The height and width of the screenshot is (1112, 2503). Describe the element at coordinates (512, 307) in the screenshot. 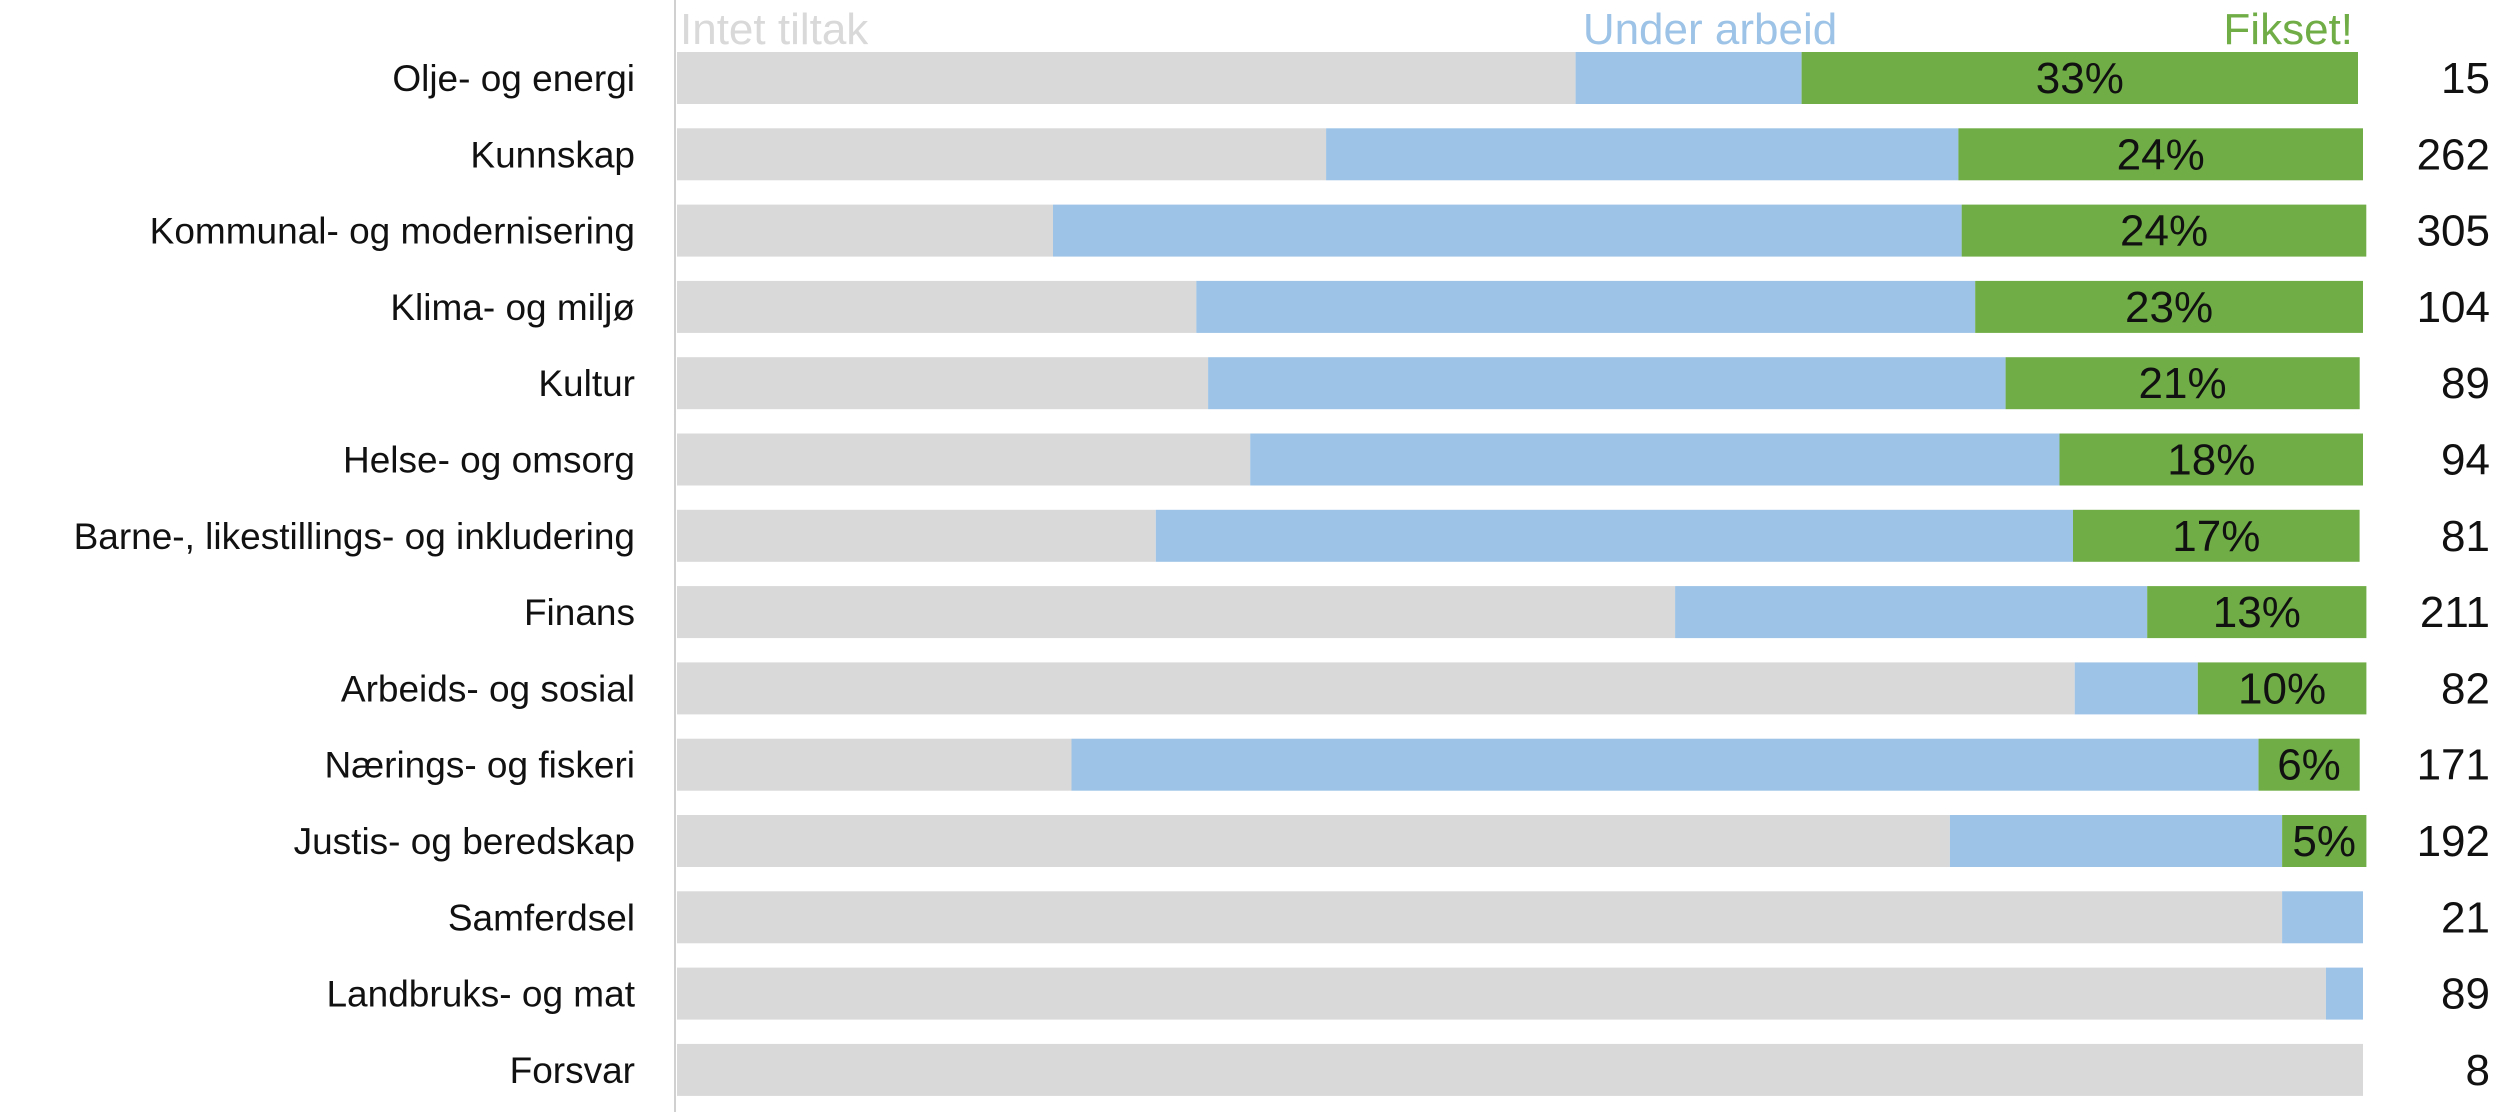

I see `category-label: Klima- og miljø` at that location.